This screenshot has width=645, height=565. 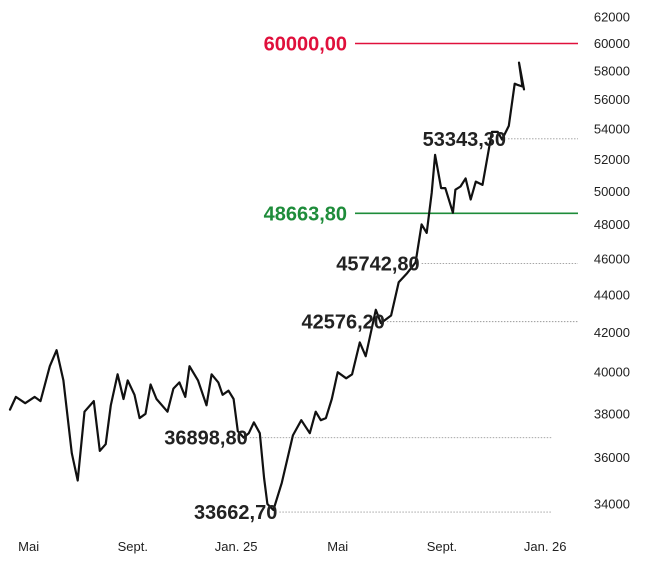 I want to click on y-tick-label: 56000, so click(x=612, y=99).